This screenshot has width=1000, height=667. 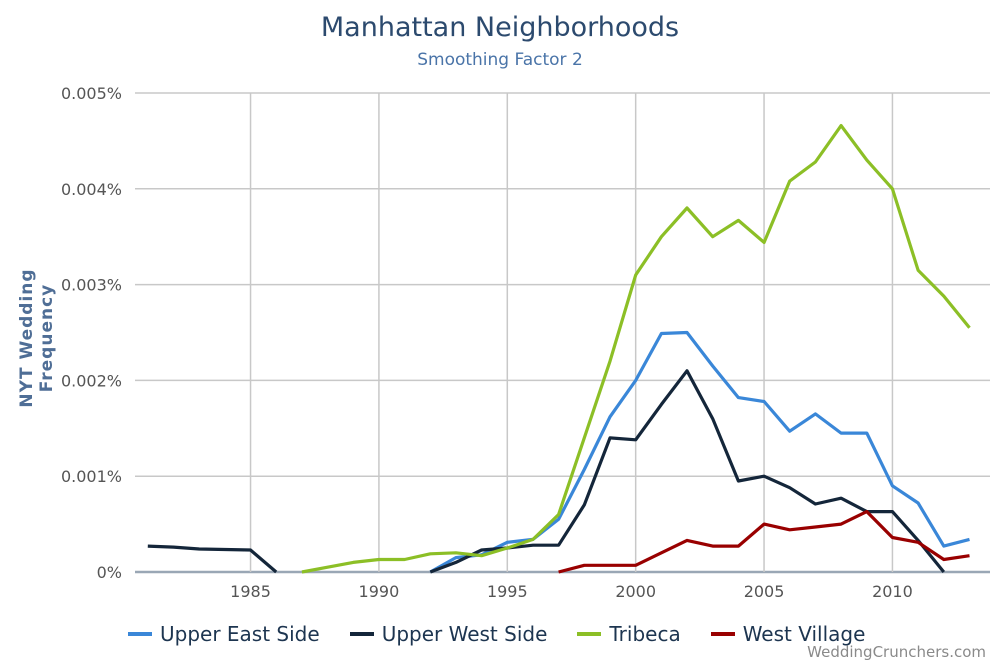 I want to click on legend-item-upper-west-side: Upper West Side, so click(x=448, y=634).